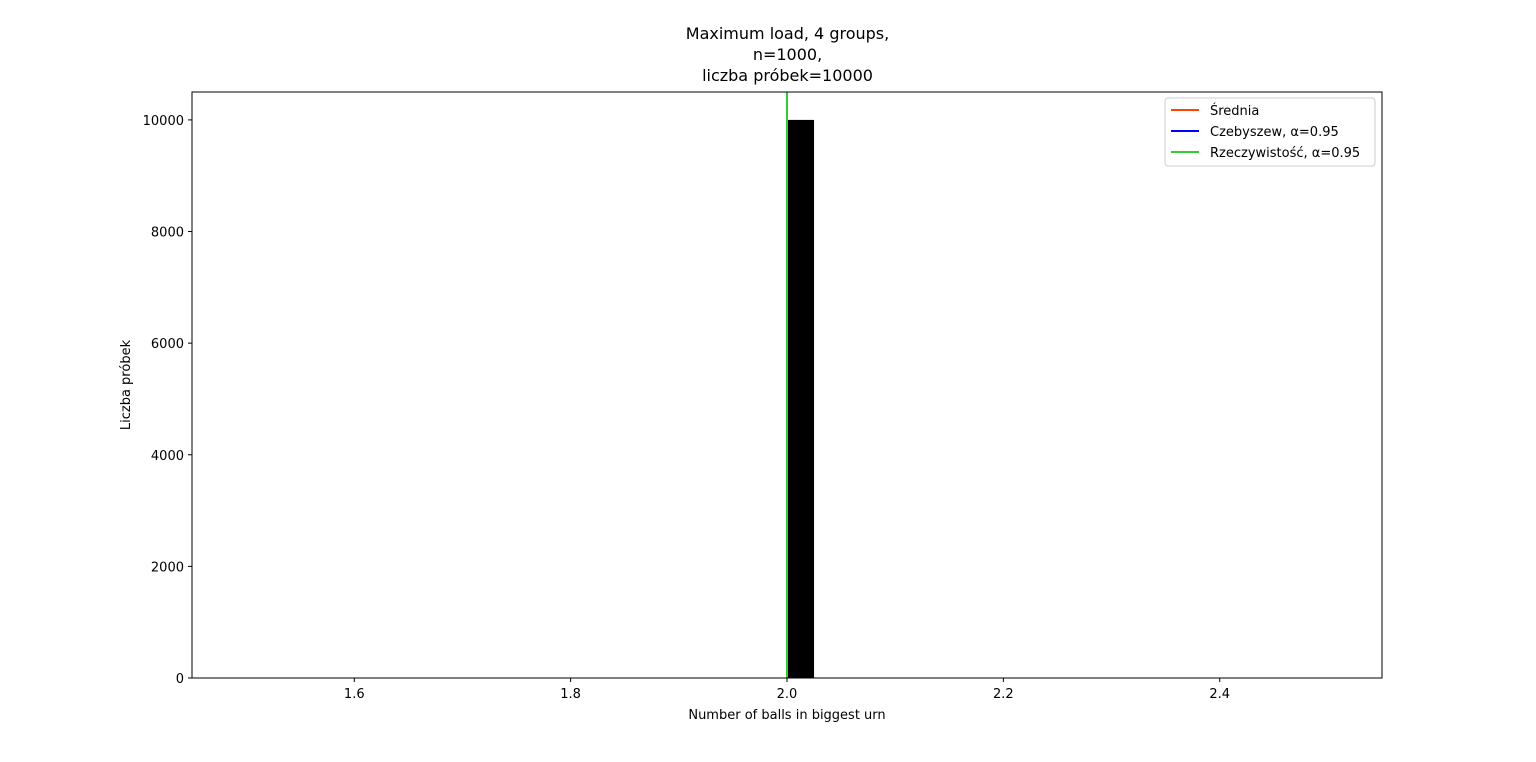  What do you see at coordinates (1234, 111) in the screenshot?
I see `legend-label: Średnia` at bounding box center [1234, 111].